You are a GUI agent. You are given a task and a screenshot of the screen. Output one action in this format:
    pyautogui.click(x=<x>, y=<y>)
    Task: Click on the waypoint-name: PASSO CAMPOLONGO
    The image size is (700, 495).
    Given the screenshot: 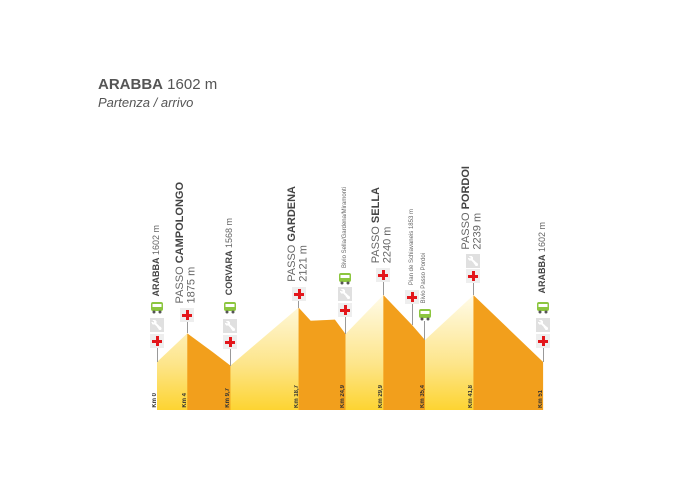 What is the action you would take?
    pyautogui.click(x=180, y=242)
    